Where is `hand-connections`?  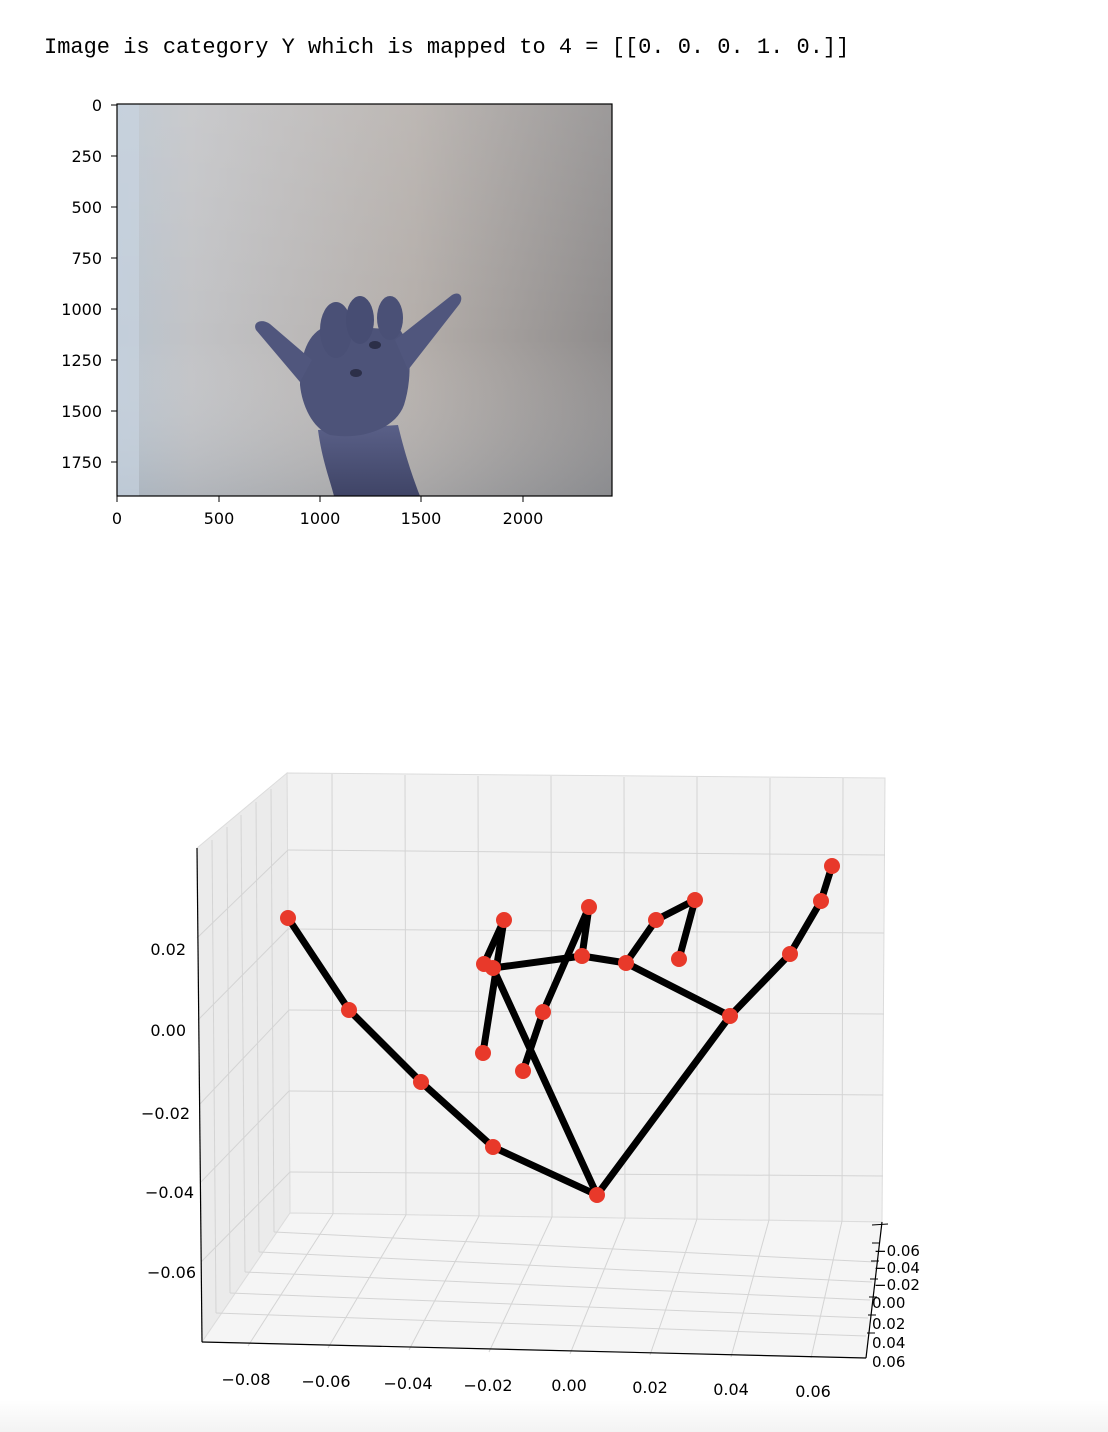 hand-connections is located at coordinates (560, 1030).